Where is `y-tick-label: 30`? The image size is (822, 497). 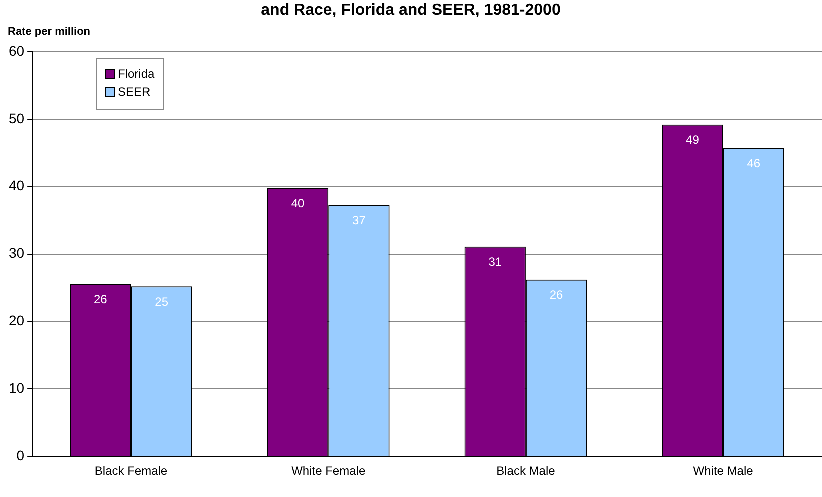
y-tick-label: 30 is located at coordinates (16, 253).